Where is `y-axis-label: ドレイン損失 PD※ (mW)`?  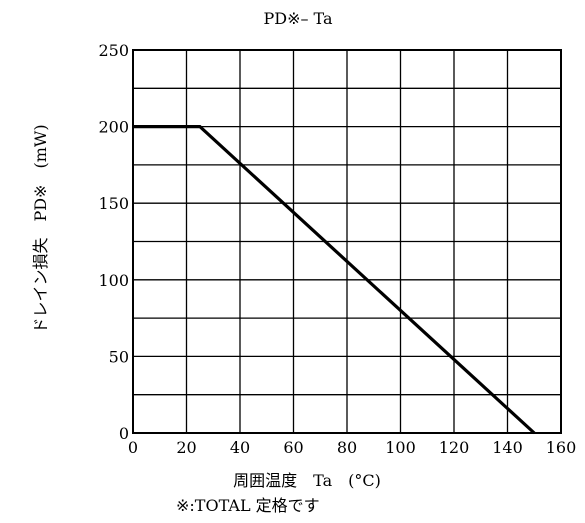
y-axis-label: ドレイン損失 PD※ (mW) is located at coordinates (40, 228).